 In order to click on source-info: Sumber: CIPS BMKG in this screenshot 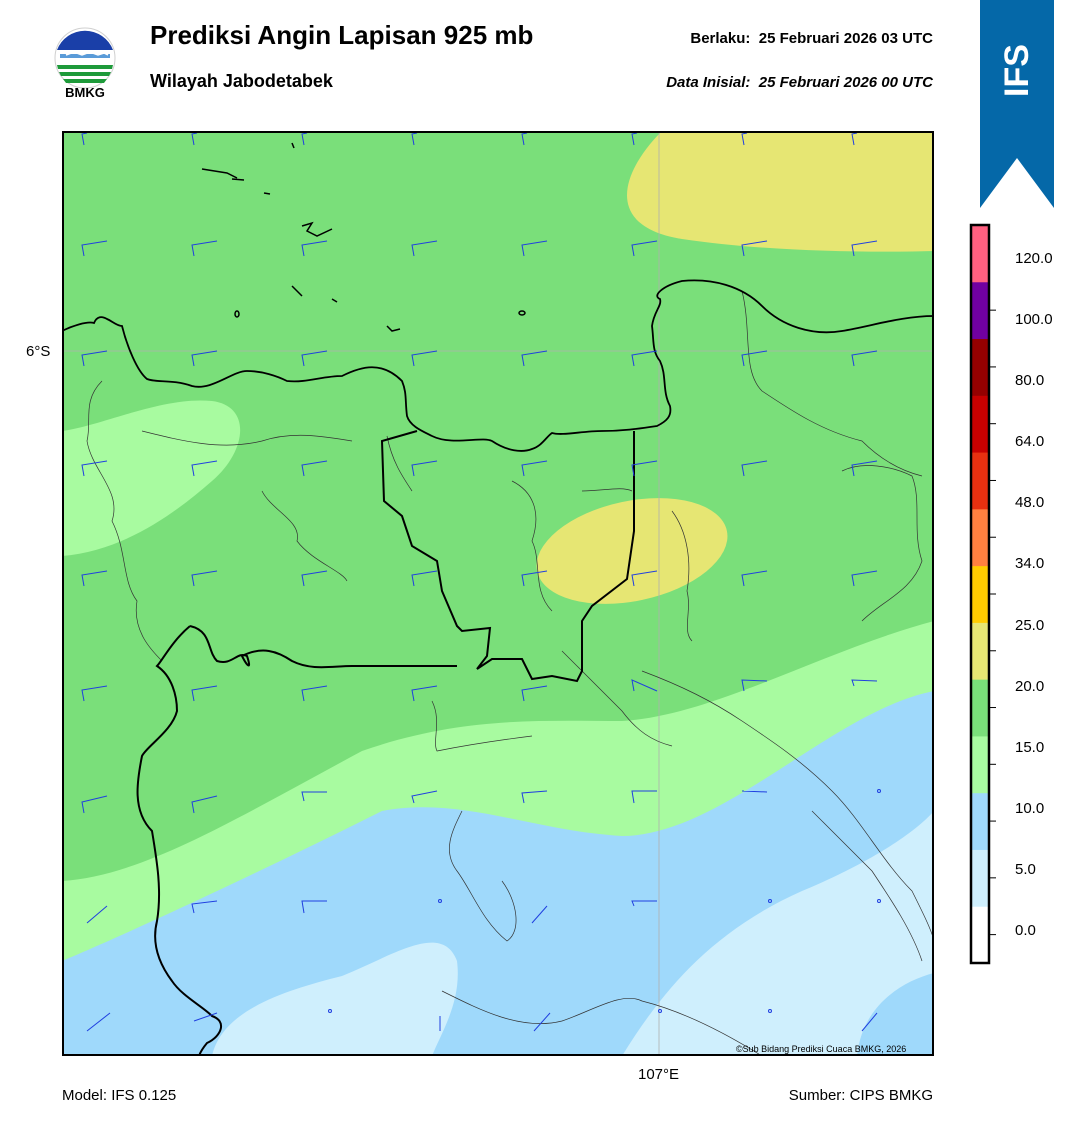, I will do `click(860, 1095)`.